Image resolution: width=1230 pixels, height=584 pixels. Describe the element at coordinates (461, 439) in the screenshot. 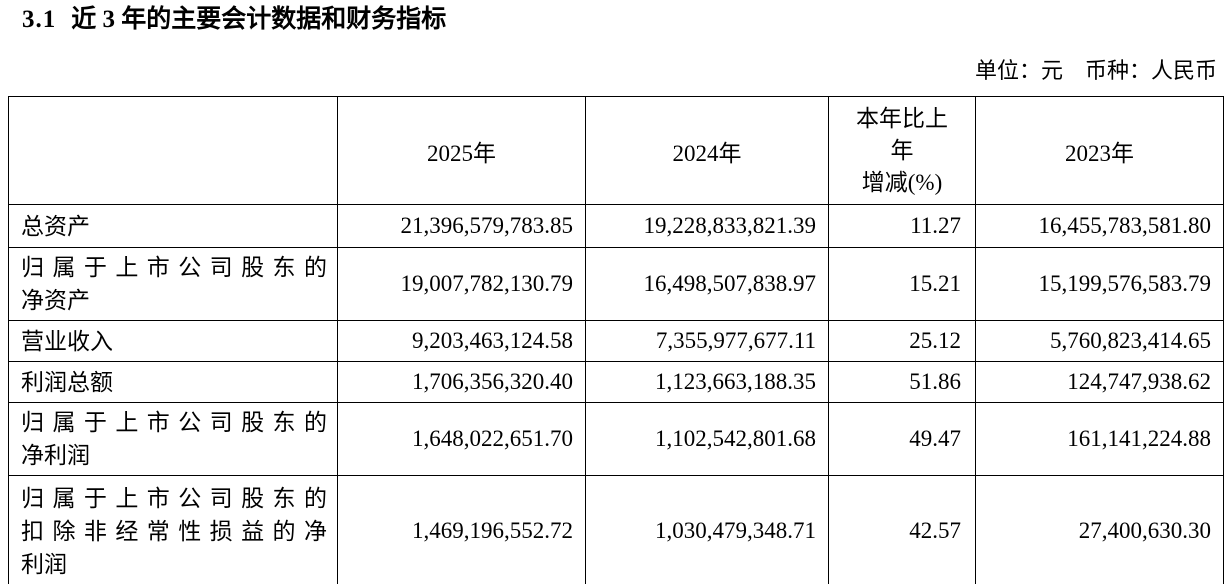

I see `value-2025: 1,648,022,651.70` at that location.